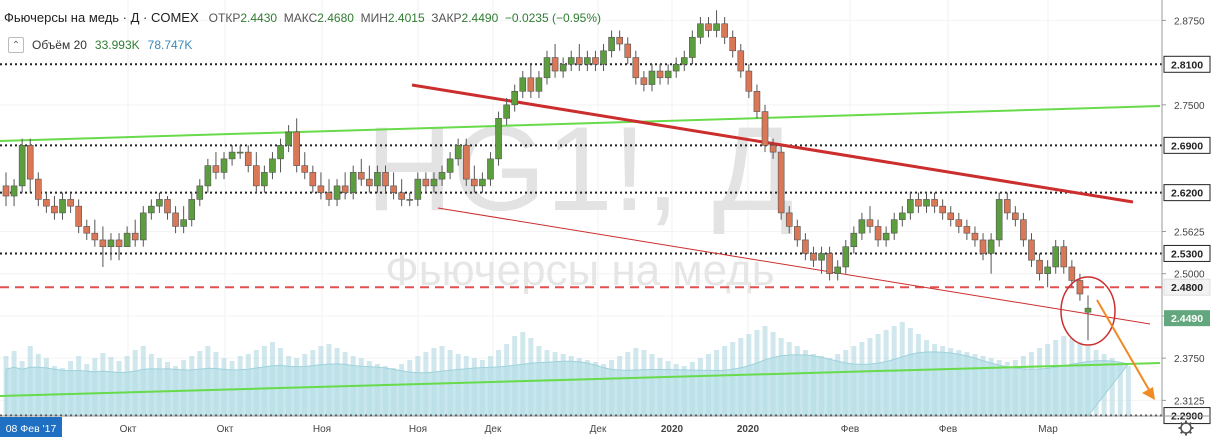 The height and width of the screenshot is (446, 1211). What do you see at coordinates (16, 45) in the screenshot?
I see `collapse-icon: ⌃` at bounding box center [16, 45].